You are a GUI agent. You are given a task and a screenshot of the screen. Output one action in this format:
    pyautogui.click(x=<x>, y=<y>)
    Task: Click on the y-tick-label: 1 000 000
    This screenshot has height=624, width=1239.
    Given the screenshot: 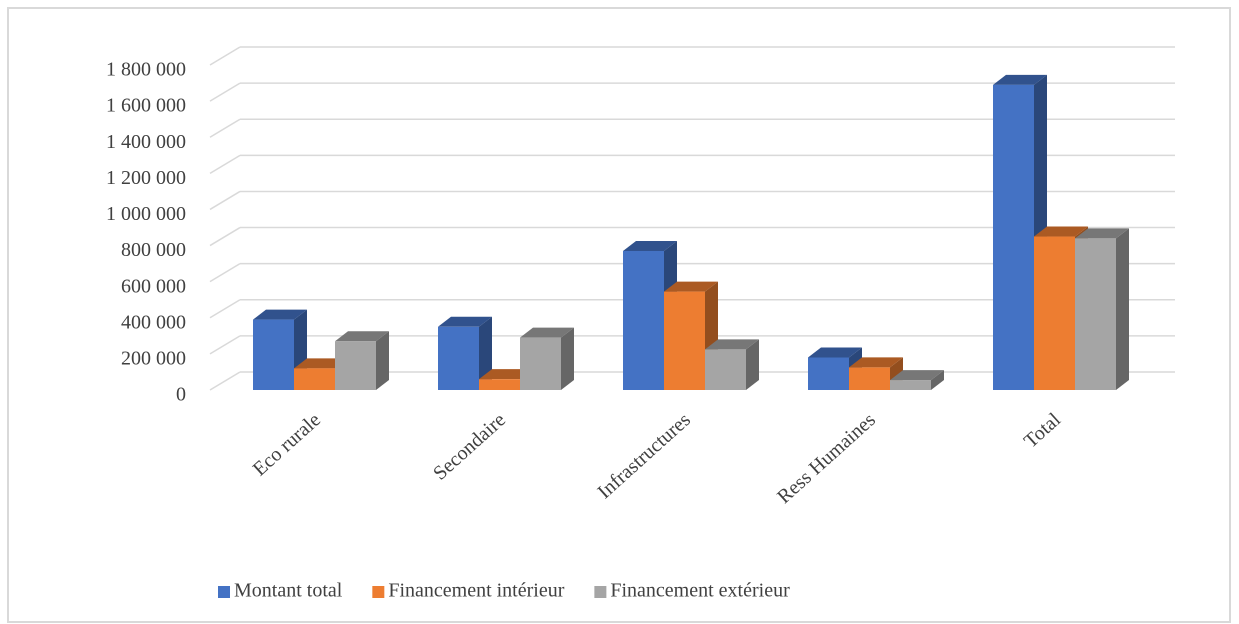 What is the action you would take?
    pyautogui.click(x=146, y=214)
    